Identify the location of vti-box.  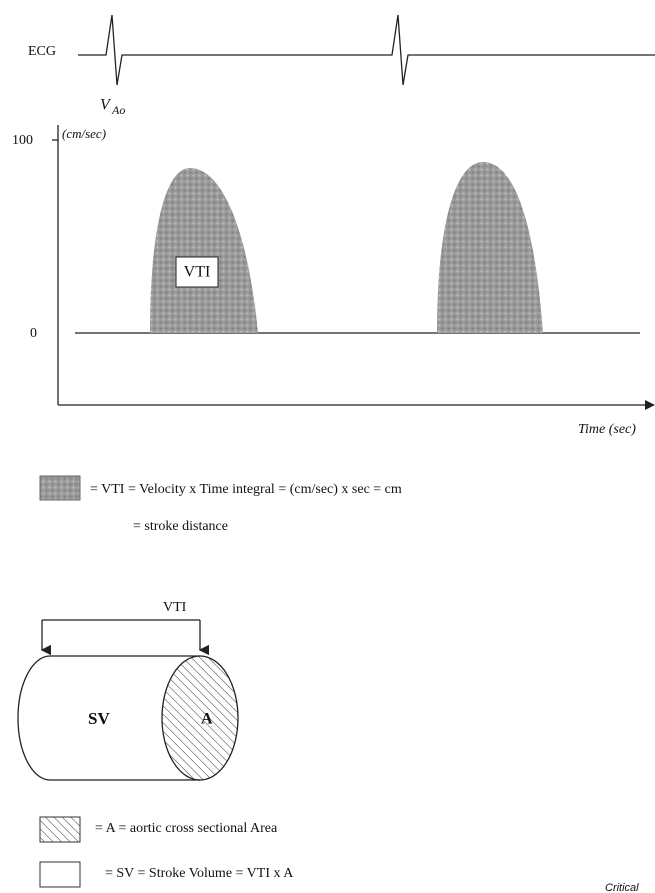
(197, 272).